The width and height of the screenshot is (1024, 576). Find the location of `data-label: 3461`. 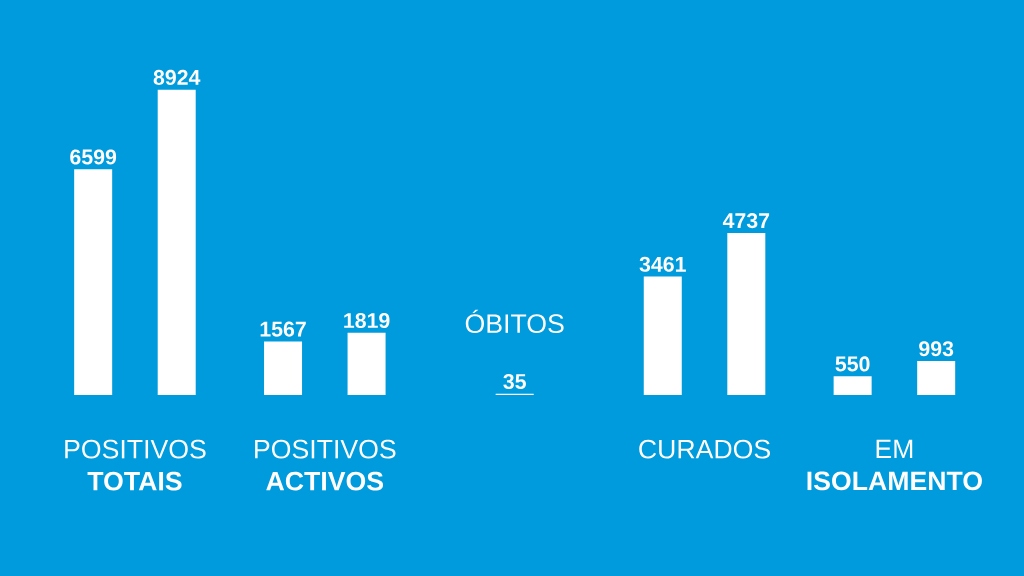

data-label: 3461 is located at coordinates (662, 264).